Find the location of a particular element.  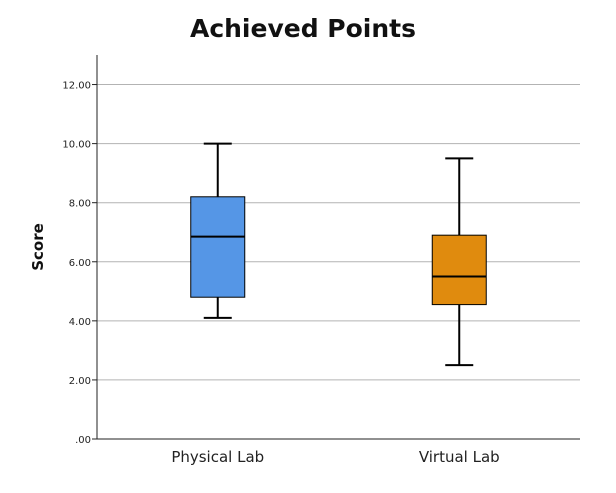

y-tick-label-0: .00 is located at coordinates (83, 440).